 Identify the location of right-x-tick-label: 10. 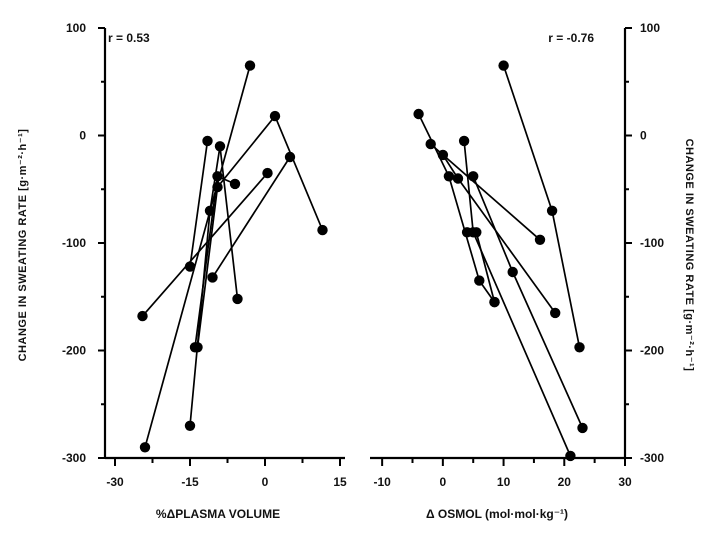
(504, 482).